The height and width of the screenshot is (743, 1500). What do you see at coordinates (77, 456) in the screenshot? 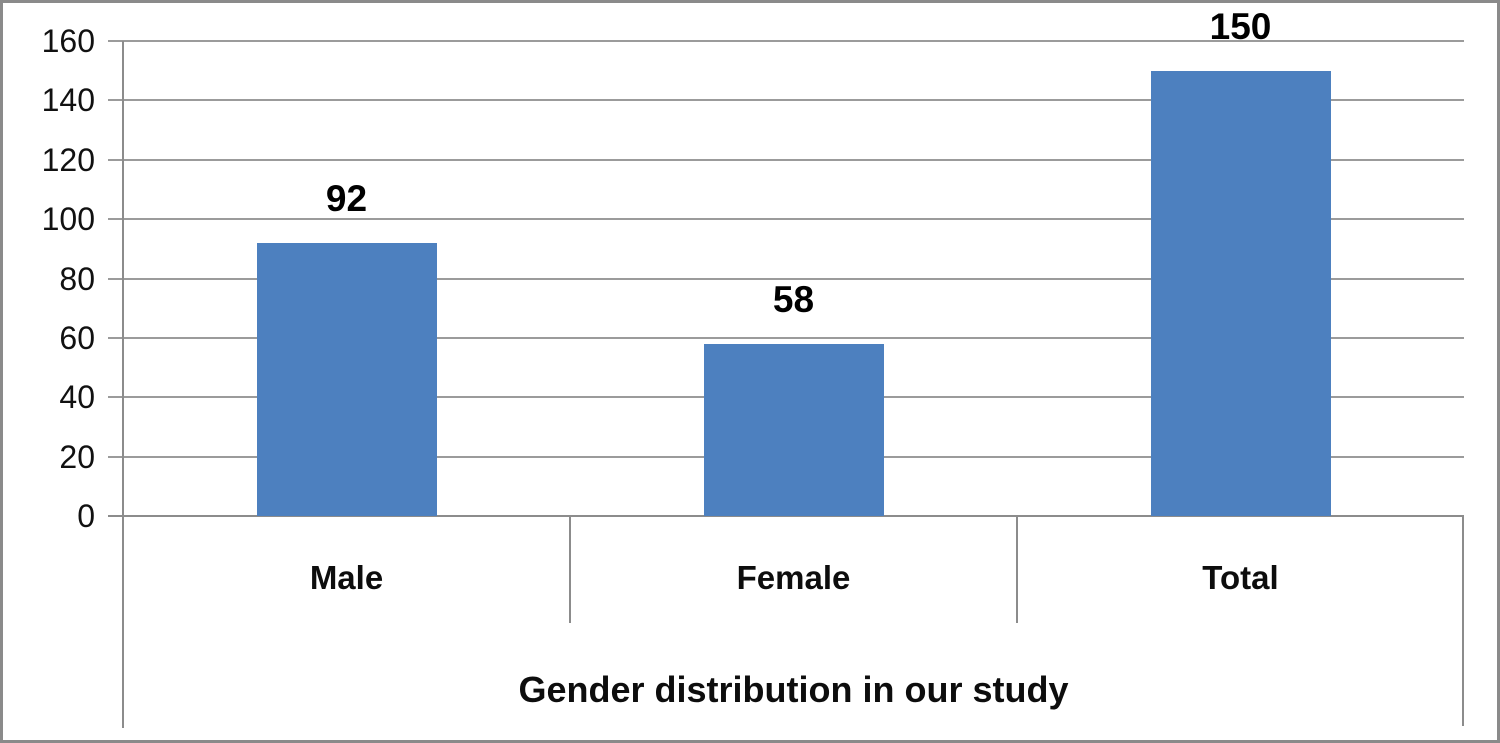
I see `y-tick-label-20: 20` at bounding box center [77, 456].